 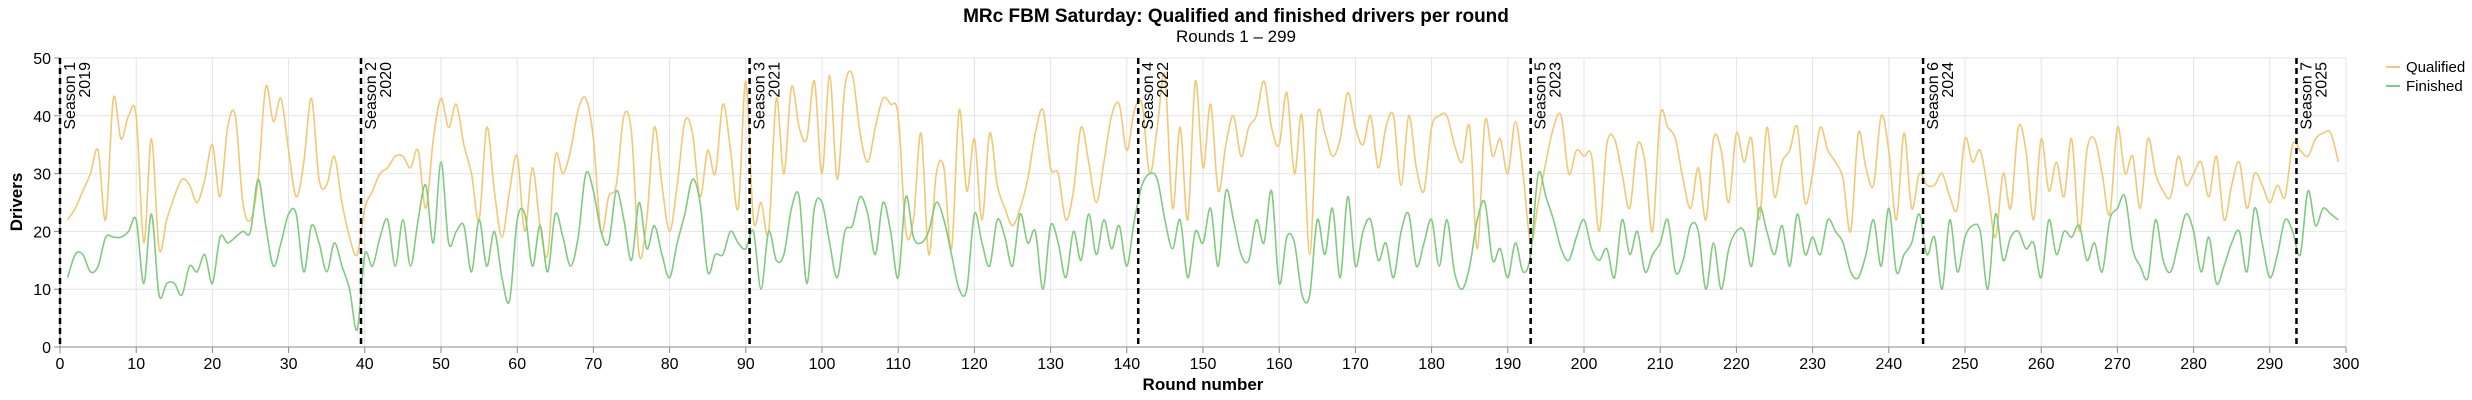 I want to click on x-tick-label: 10, so click(x=136, y=364).